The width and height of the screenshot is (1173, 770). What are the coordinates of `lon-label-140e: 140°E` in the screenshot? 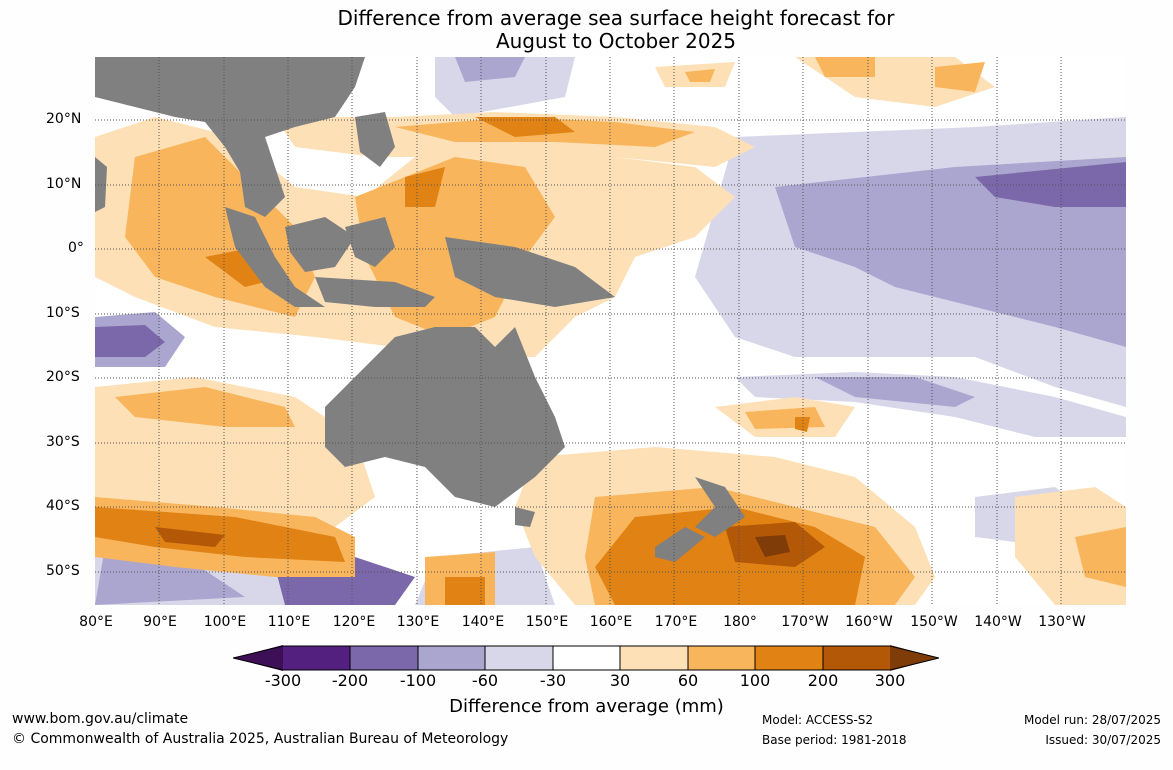 It's located at (483, 622).